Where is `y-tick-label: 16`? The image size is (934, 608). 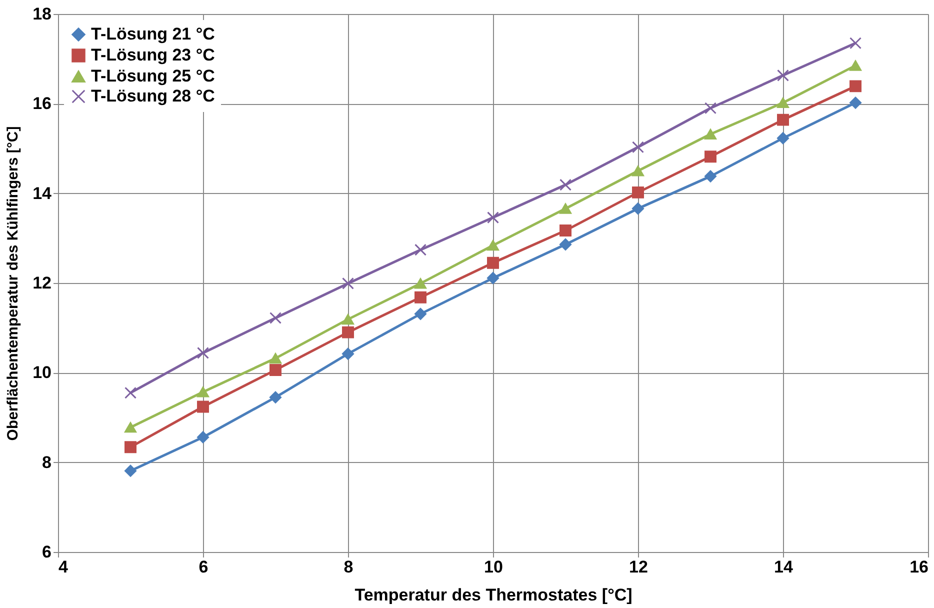 y-tick-label: 16 is located at coordinates (42, 104).